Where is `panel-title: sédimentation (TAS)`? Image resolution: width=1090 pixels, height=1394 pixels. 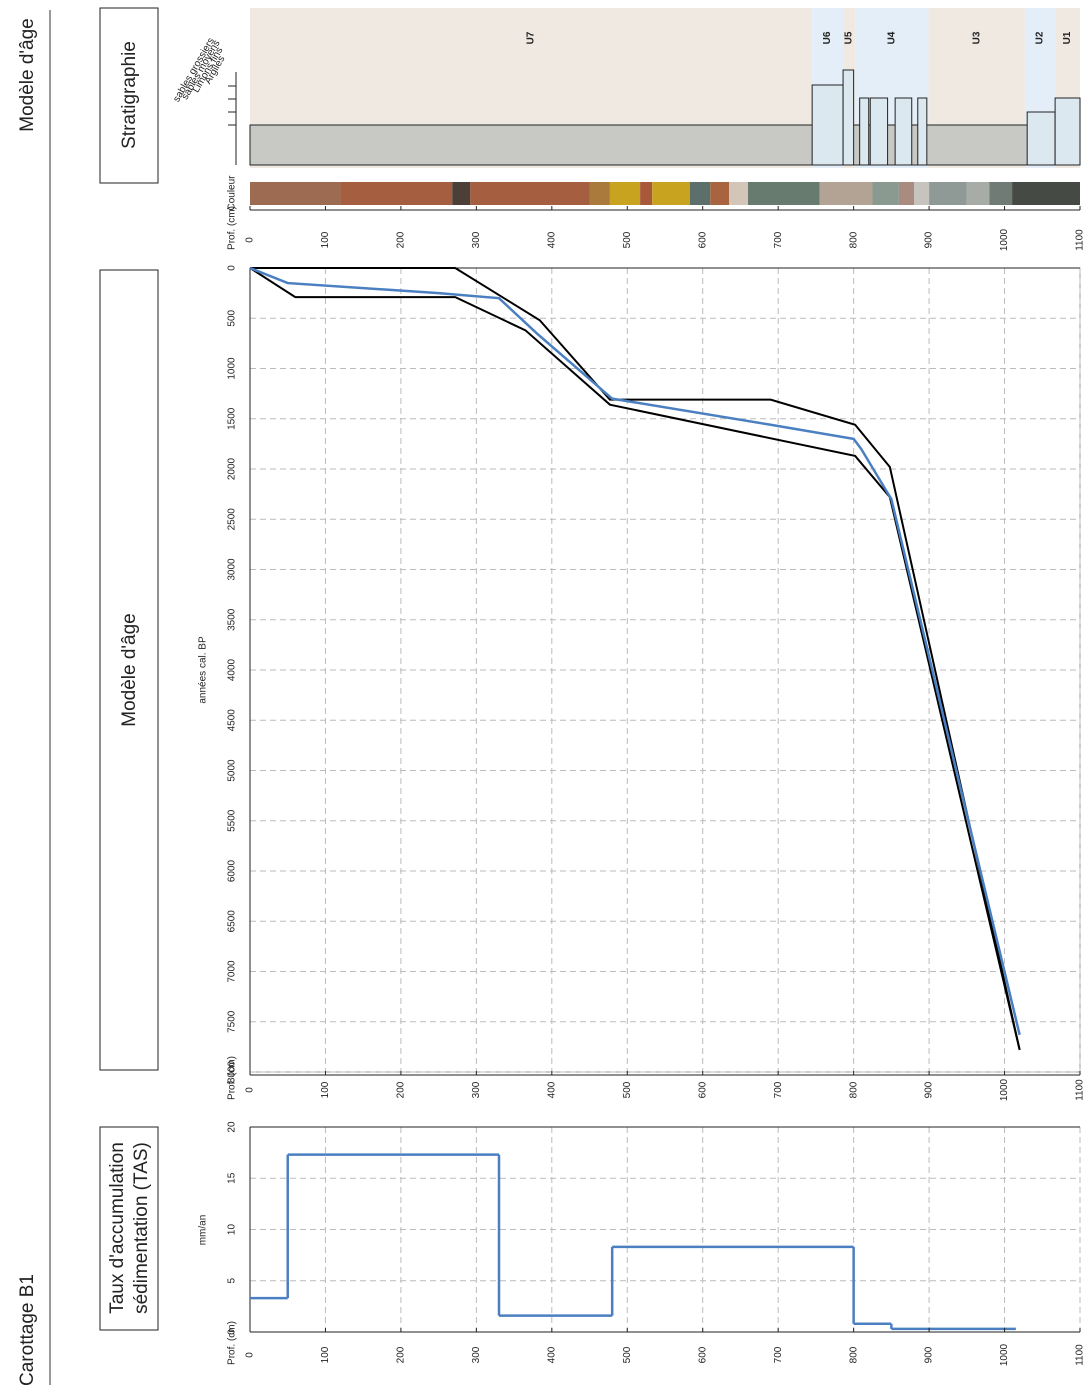 panel-title: sédimentation (TAS) is located at coordinates (141, 1228).